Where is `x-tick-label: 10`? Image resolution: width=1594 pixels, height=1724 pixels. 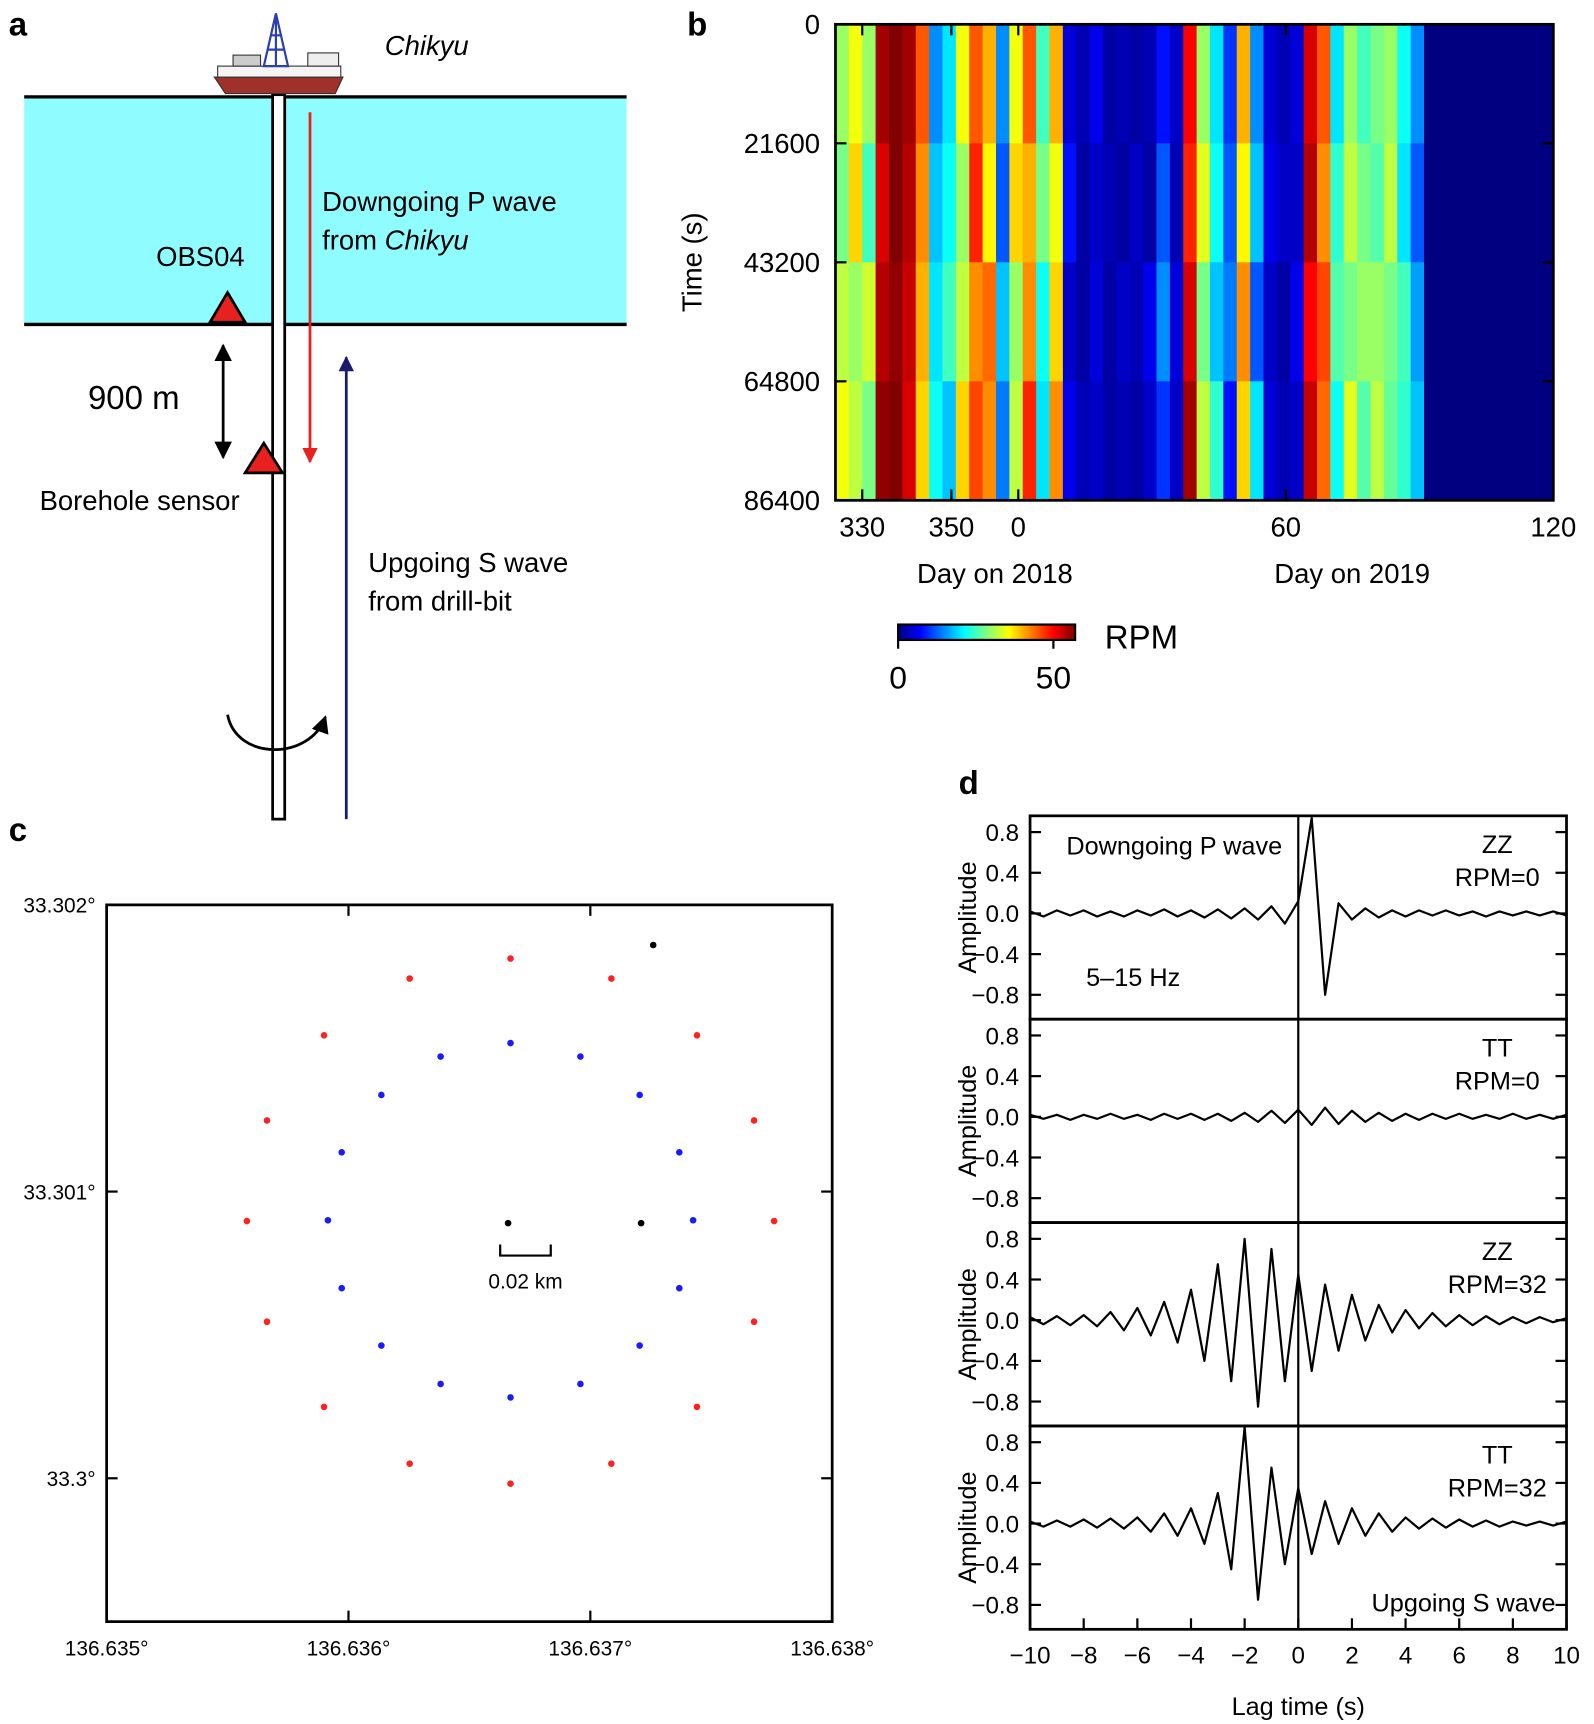 x-tick-label: 10 is located at coordinates (1566, 1655).